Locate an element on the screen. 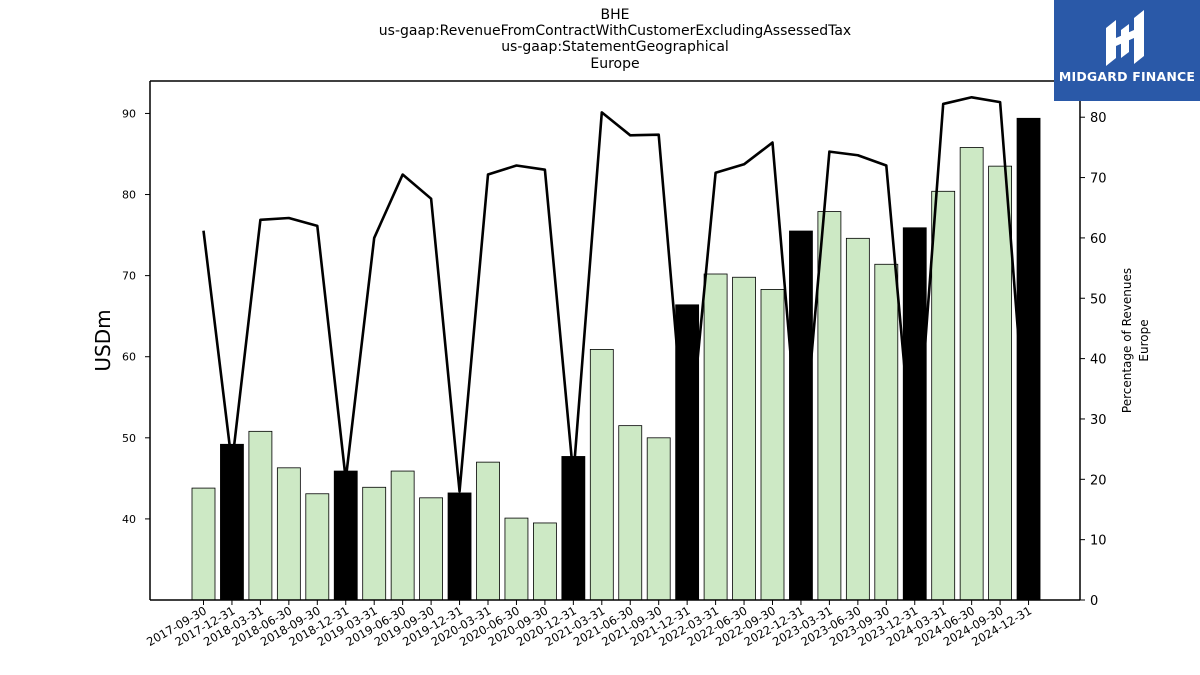 This screenshot has height=675, width=1200. y-axis-label: USDm is located at coordinates (103, 340).